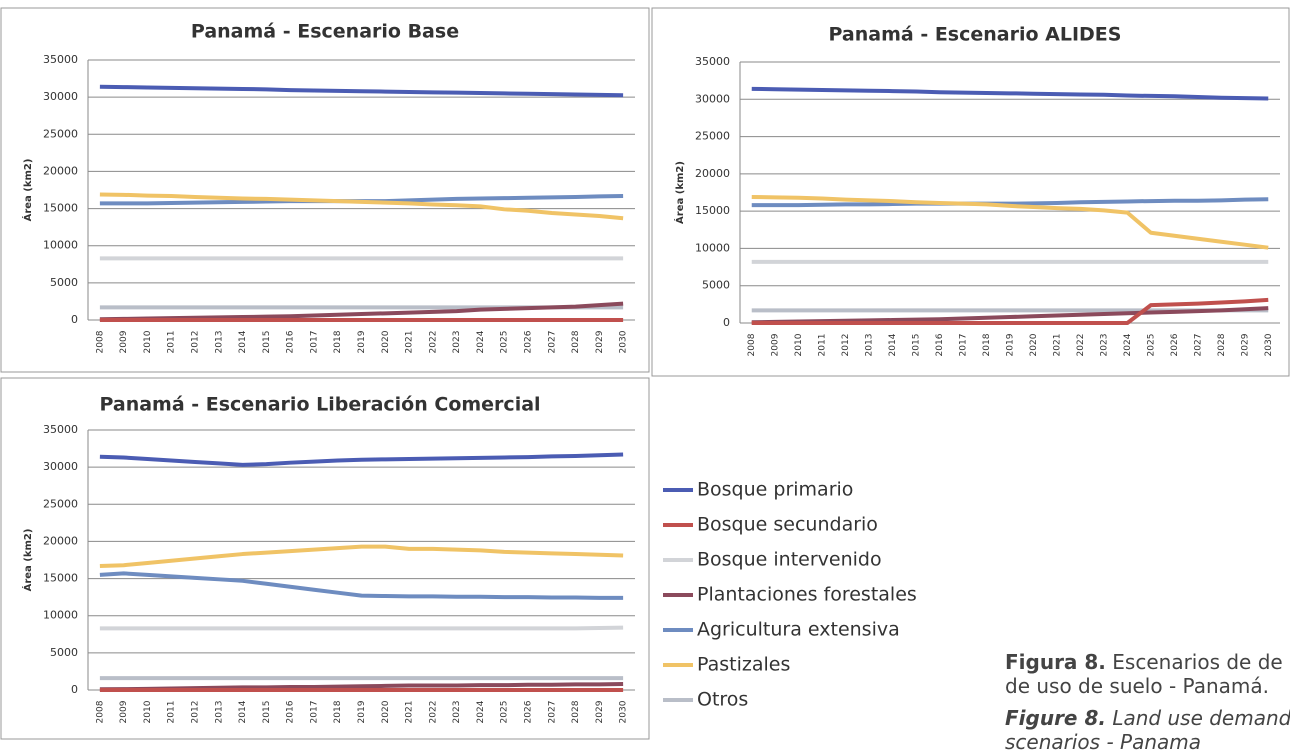 This screenshot has height=754, width=1290. I want to click on x-tick-label: 2015, so click(267, 712).